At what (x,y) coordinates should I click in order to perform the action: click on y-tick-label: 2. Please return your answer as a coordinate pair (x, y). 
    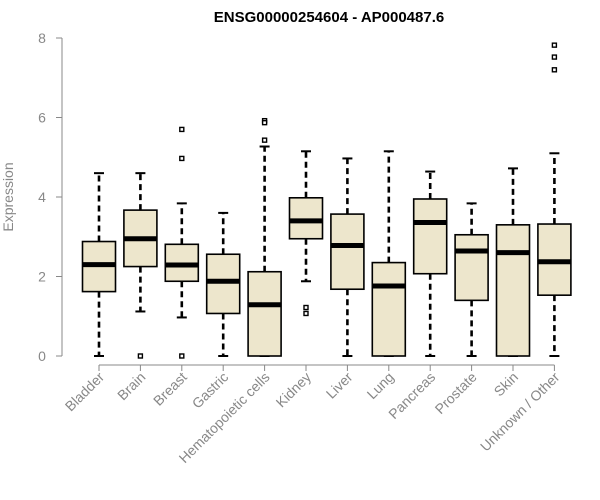
    Looking at the image, I should click on (42, 277).